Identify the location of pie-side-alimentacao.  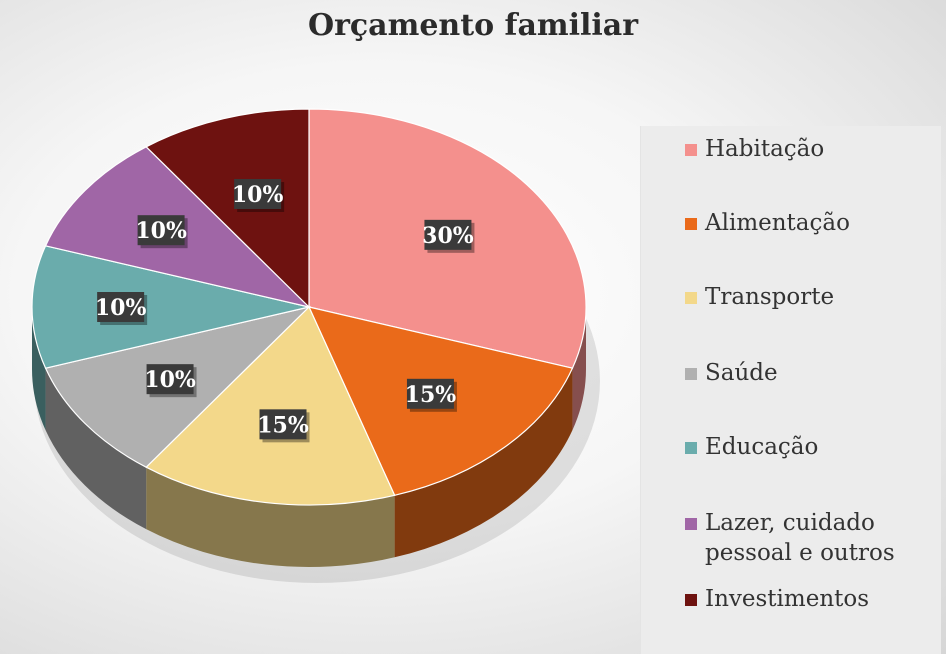
(483, 463).